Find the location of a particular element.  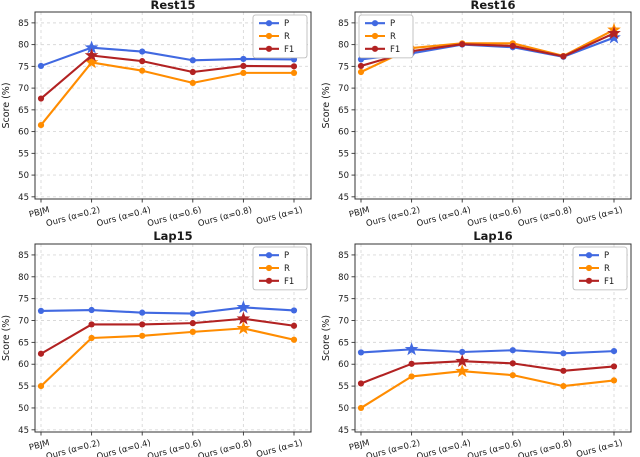

chart-title: Rest15 is located at coordinates (172, 6).